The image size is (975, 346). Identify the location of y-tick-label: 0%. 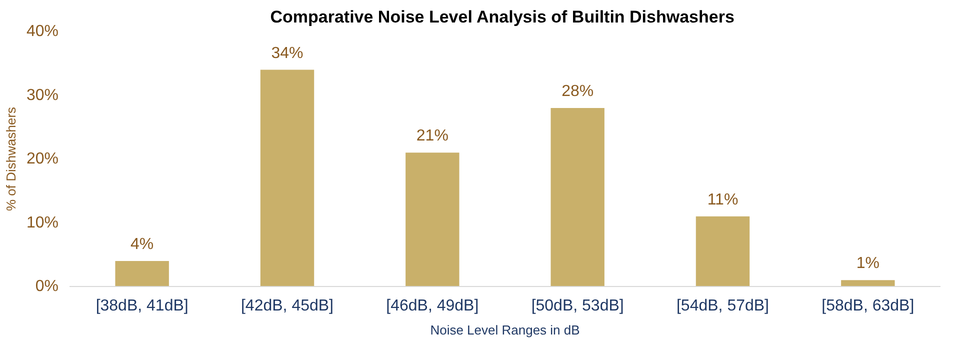
(46, 286).